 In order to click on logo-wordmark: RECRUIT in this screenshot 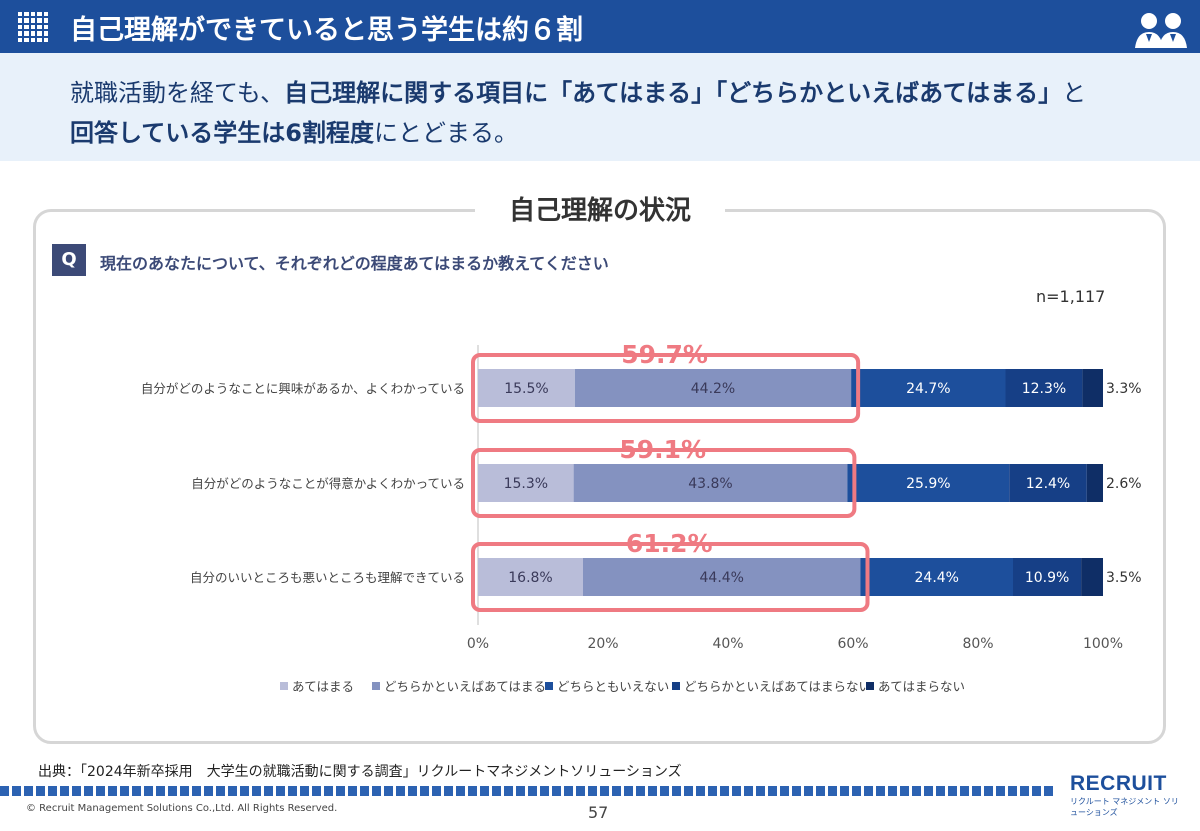, I will do `click(1118, 783)`.